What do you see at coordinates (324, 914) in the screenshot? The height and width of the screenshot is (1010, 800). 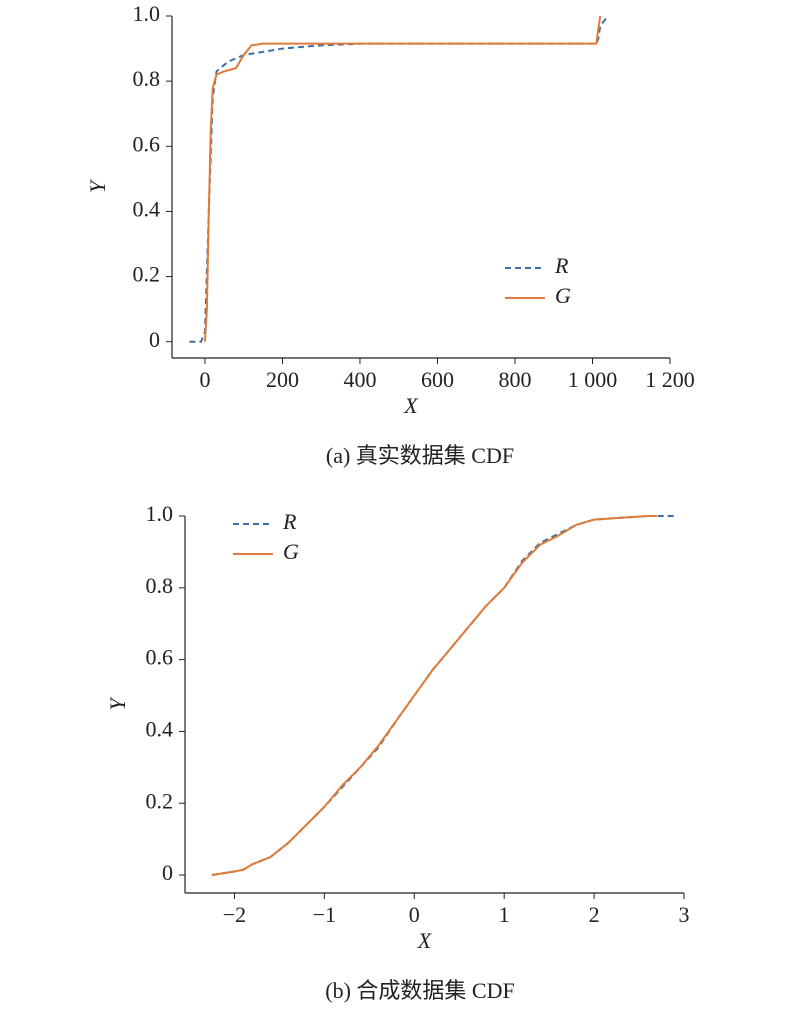 I see `x-tick-label: −1` at bounding box center [324, 914].